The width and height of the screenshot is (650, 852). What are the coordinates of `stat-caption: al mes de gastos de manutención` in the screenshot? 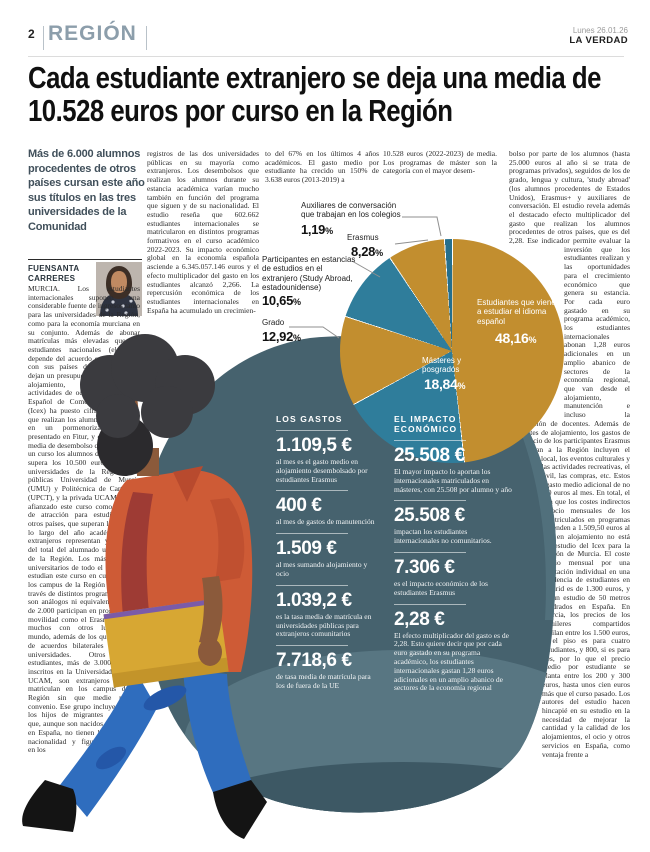 It's located at (325, 522).